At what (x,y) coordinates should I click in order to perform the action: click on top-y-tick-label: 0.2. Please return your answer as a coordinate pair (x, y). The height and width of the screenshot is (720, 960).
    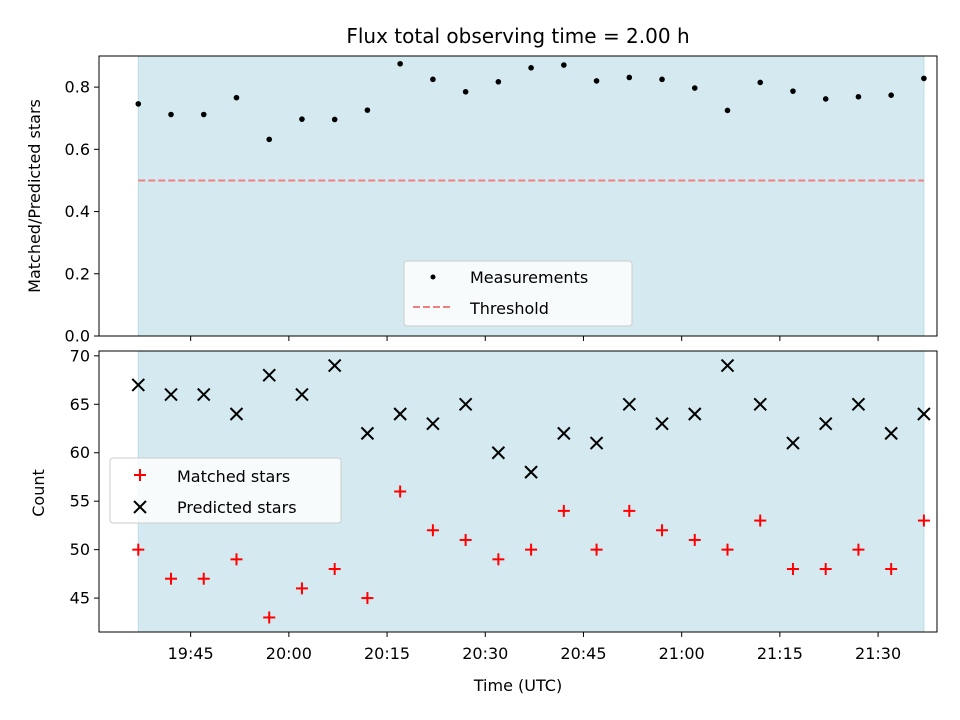
    Looking at the image, I should click on (77, 273).